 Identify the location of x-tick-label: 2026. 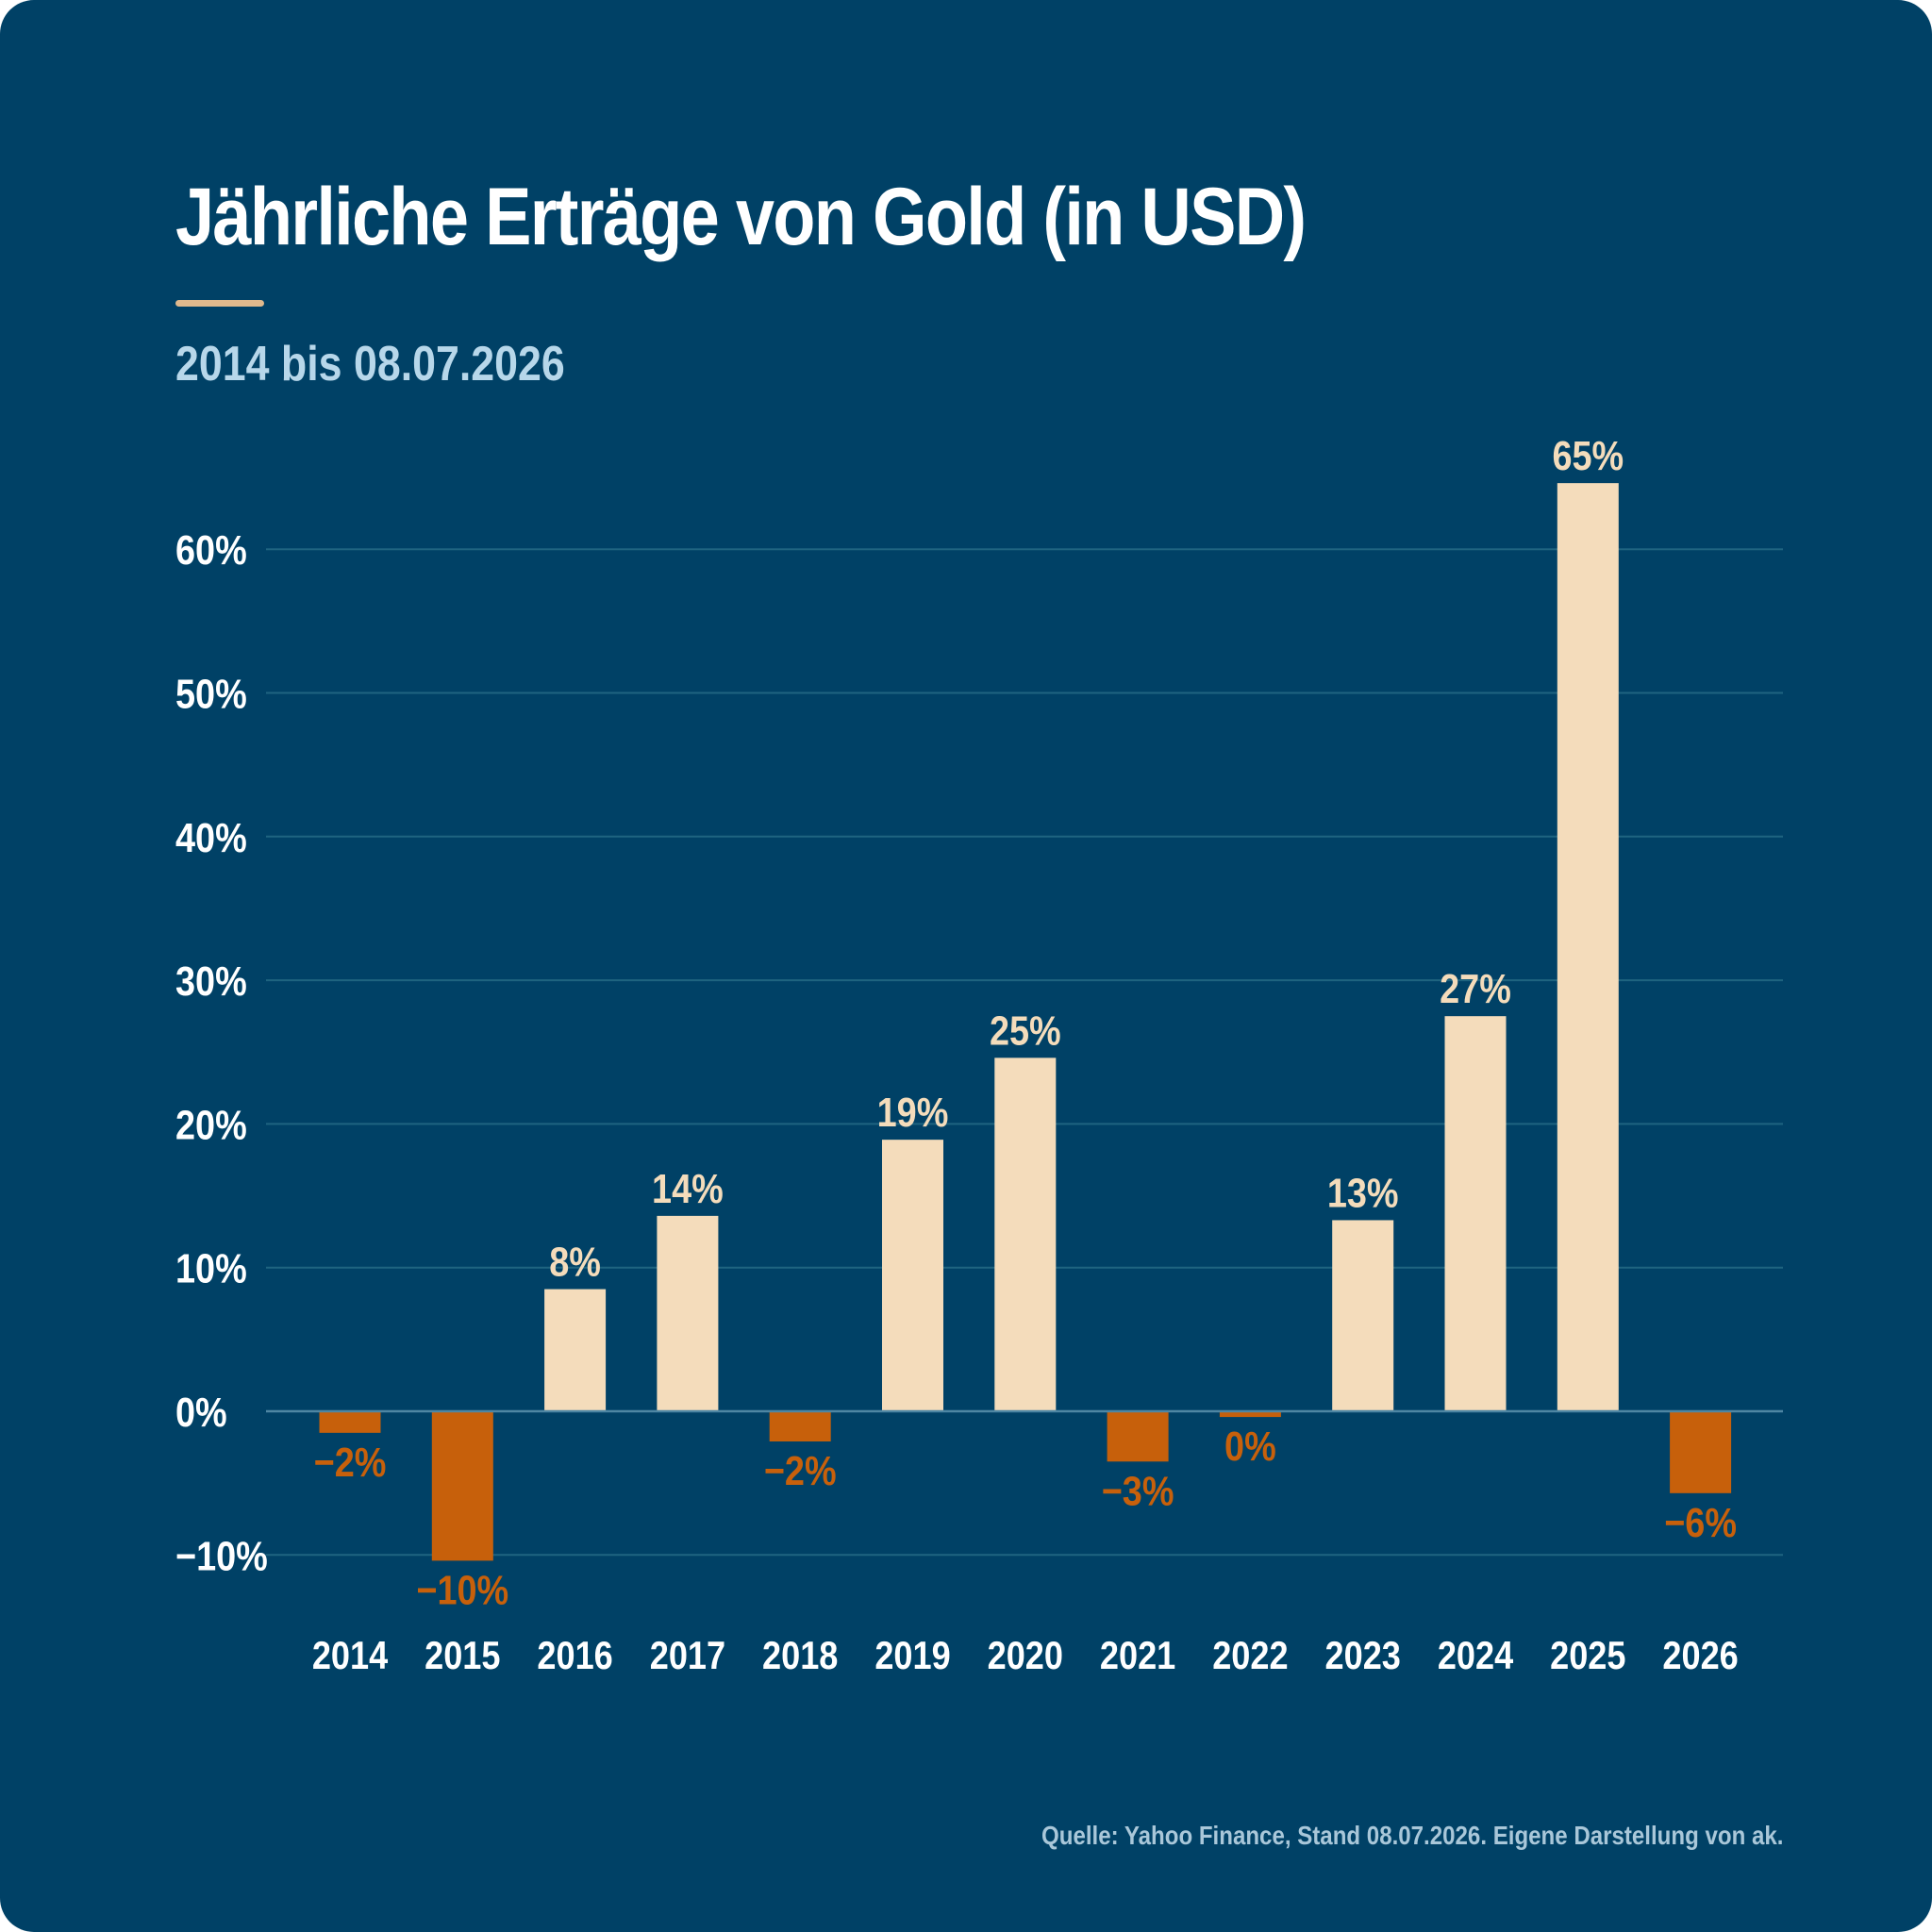
(1700, 1657).